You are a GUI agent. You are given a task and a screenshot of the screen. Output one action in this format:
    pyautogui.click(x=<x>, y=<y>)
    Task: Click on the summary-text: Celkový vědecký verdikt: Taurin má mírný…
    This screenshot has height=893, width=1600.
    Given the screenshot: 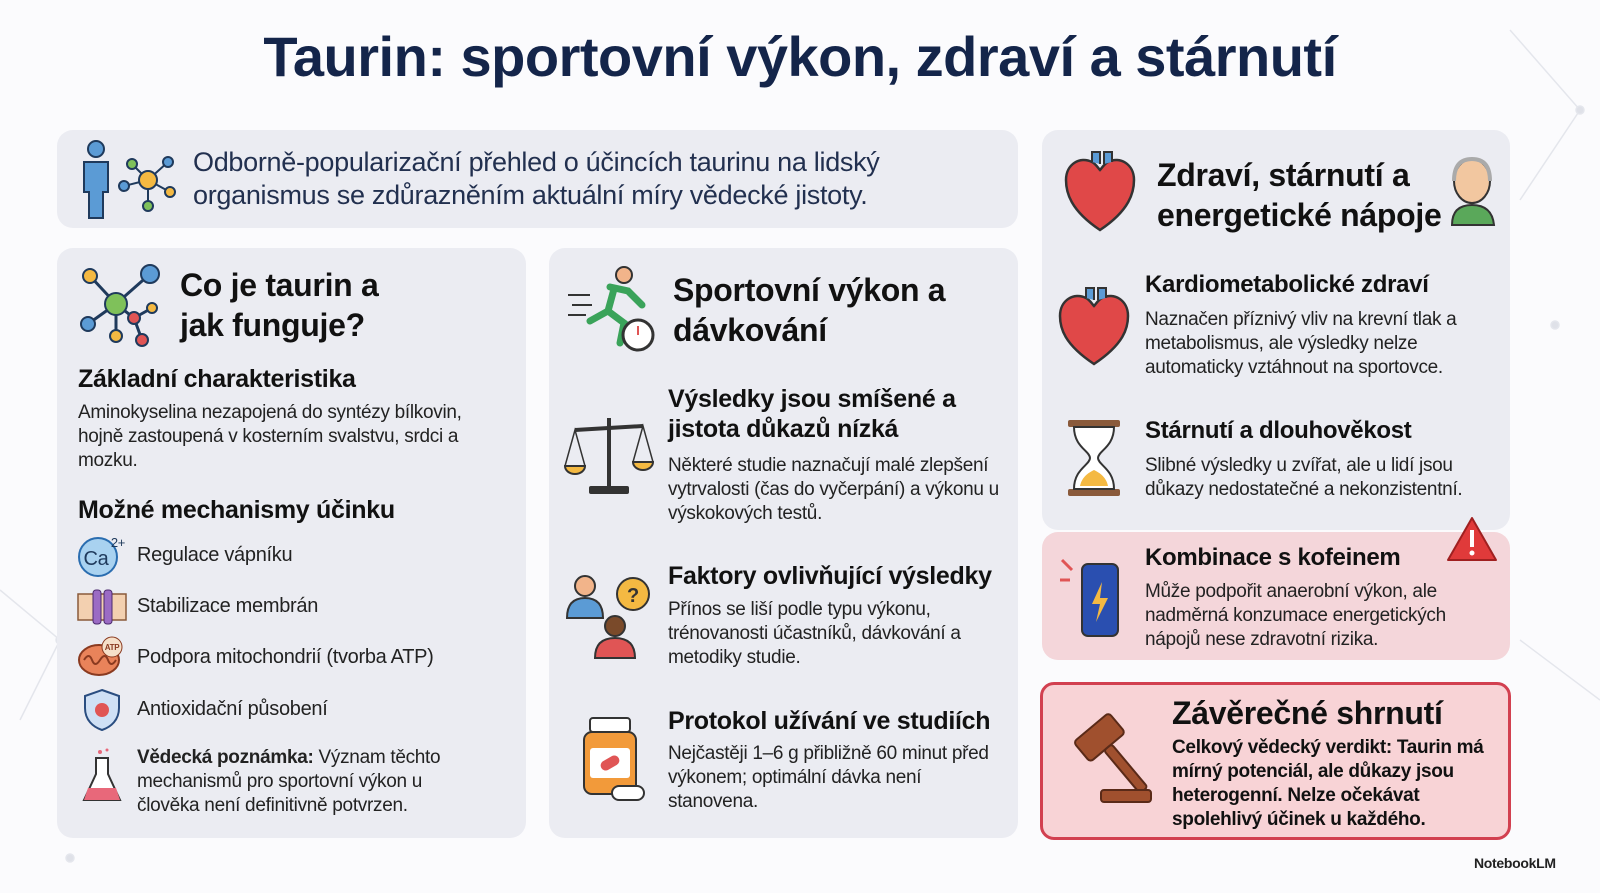 What is the action you would take?
    pyautogui.click(x=1328, y=783)
    